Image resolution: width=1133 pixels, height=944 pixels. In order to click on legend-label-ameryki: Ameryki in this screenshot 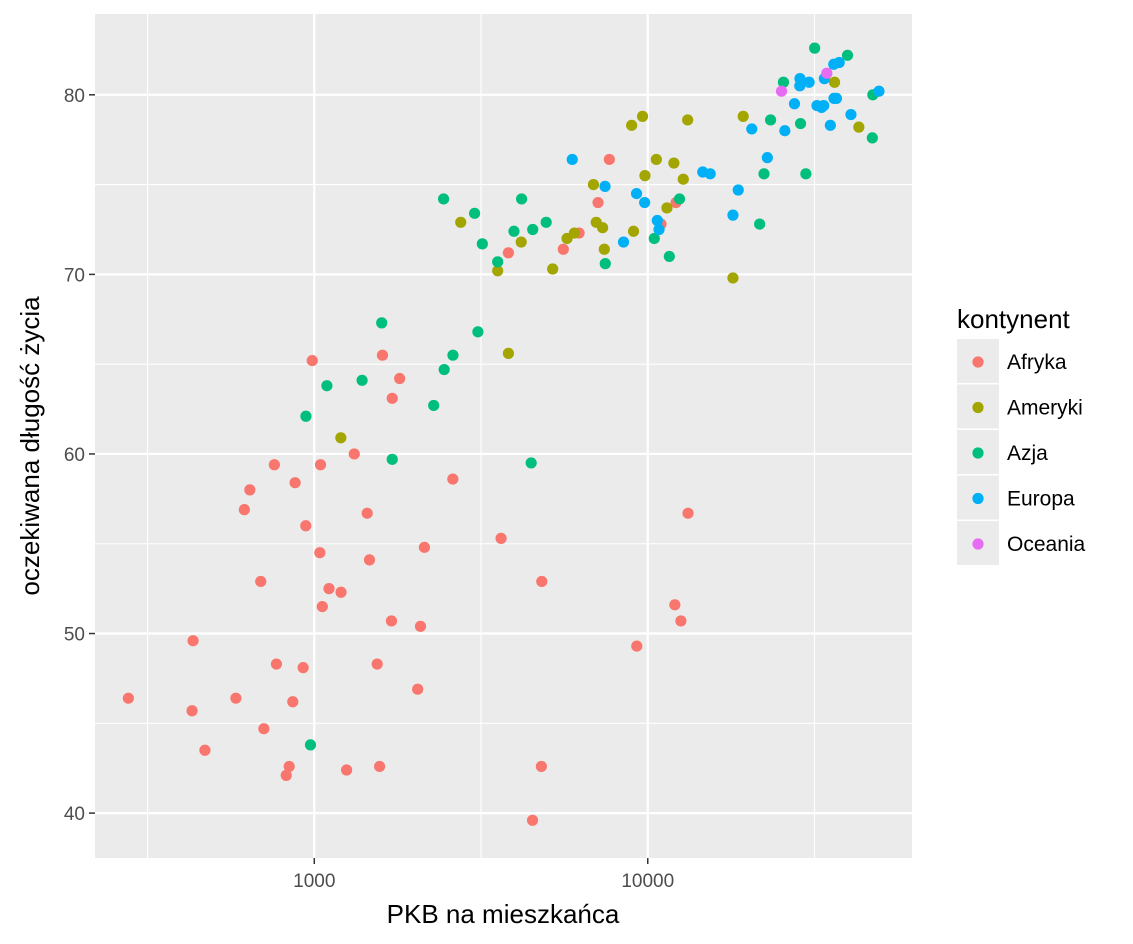, I will do `click(1045, 408)`.